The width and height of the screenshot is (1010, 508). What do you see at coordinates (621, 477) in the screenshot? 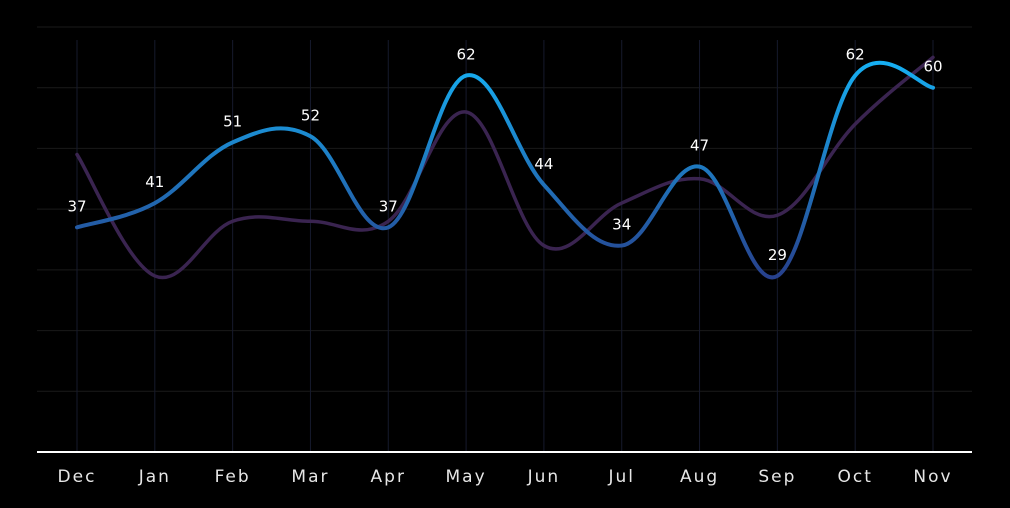
I see `x-tick-label: Jul` at bounding box center [621, 477].